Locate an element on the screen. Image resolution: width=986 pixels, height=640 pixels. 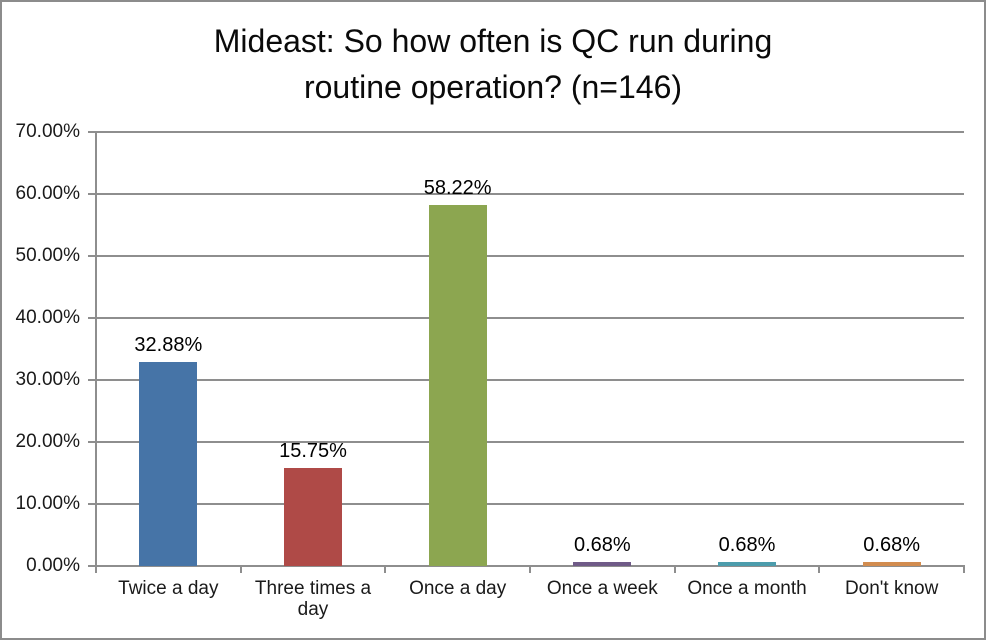
y-tick-label: 0.00% is located at coordinates (53, 565).